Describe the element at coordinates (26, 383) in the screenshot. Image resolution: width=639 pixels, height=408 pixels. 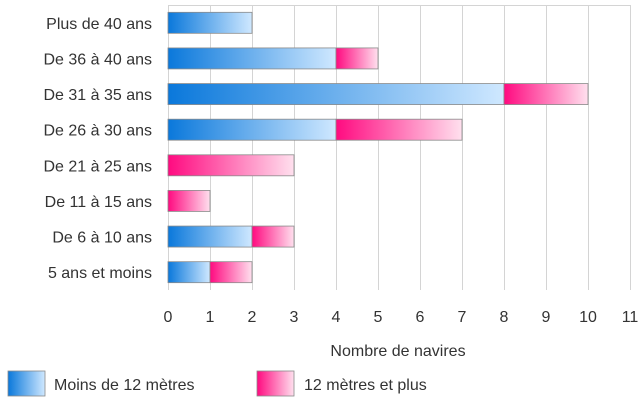
I see `legend-swatch-small` at that location.